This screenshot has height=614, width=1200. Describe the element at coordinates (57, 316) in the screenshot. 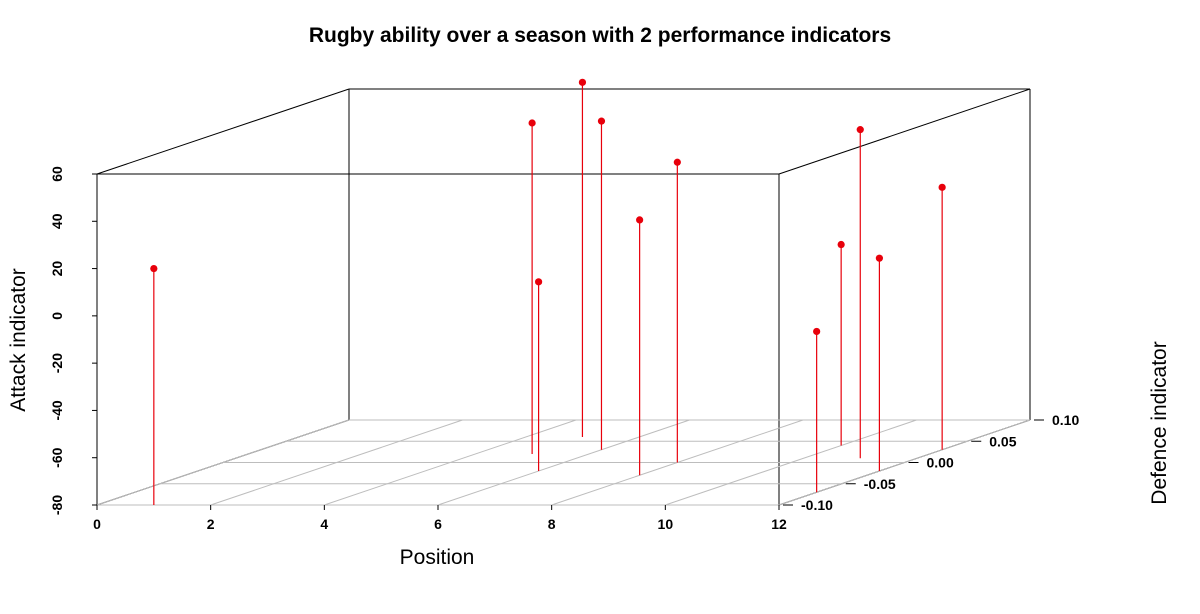

I see `z-tick-label: 0` at that location.